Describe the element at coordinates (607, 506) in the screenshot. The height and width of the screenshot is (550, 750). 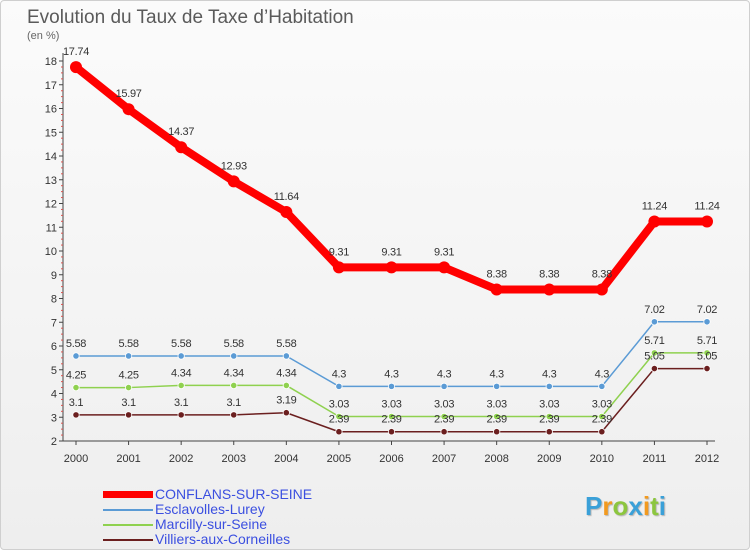
I see `logo-letter: r` at that location.